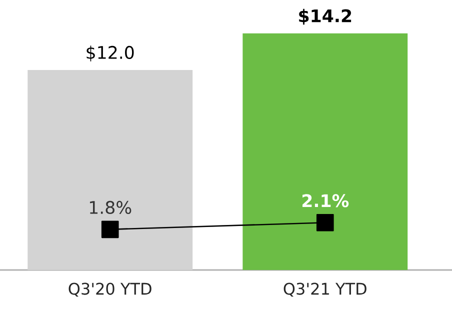 The height and width of the screenshot is (332, 452). I want to click on data-label: 1.8%, so click(111, 207).